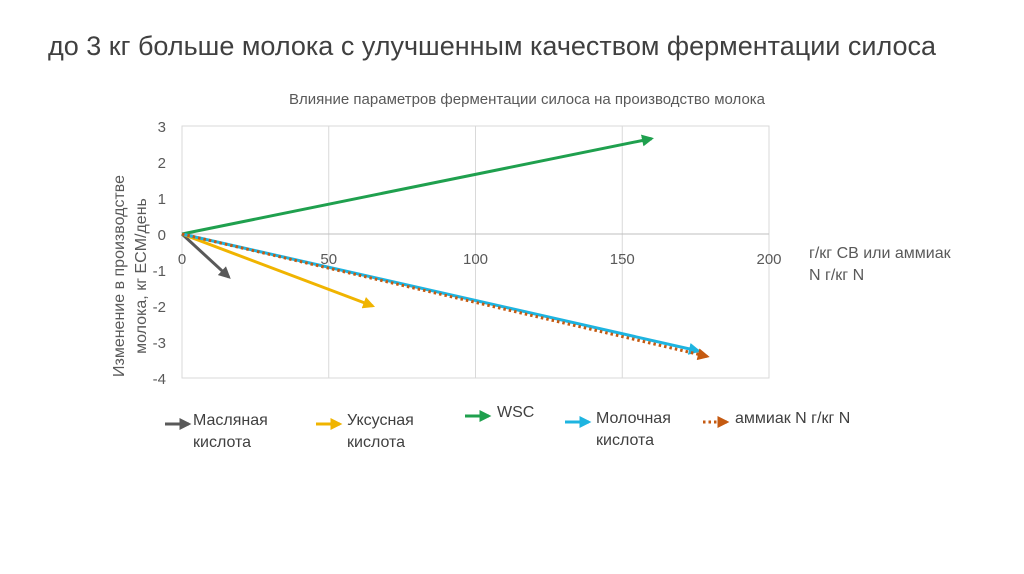  I want to click on y-tick-label: -3, so click(159, 343).